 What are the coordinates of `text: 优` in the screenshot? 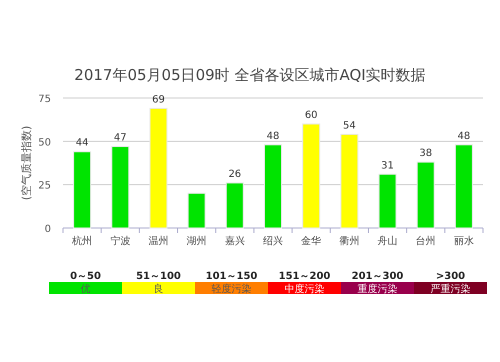 It's located at (85, 289).